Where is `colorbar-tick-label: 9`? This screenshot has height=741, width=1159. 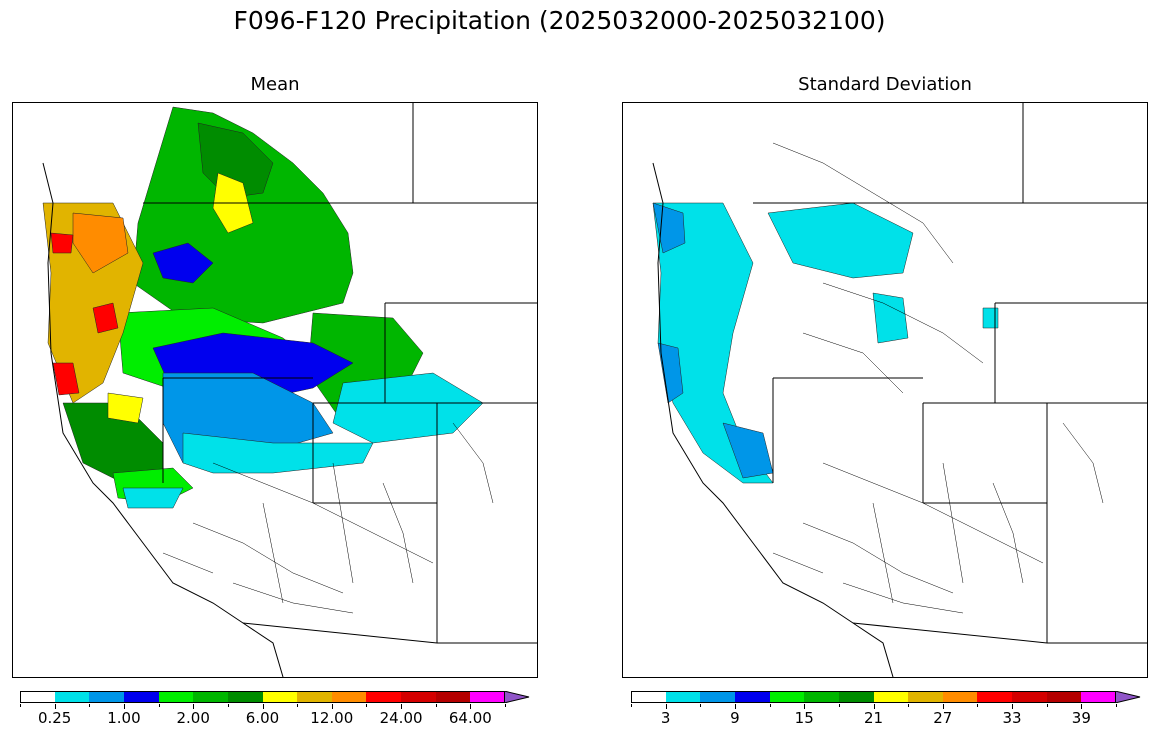 colorbar-tick-label: 9 is located at coordinates (735, 718).